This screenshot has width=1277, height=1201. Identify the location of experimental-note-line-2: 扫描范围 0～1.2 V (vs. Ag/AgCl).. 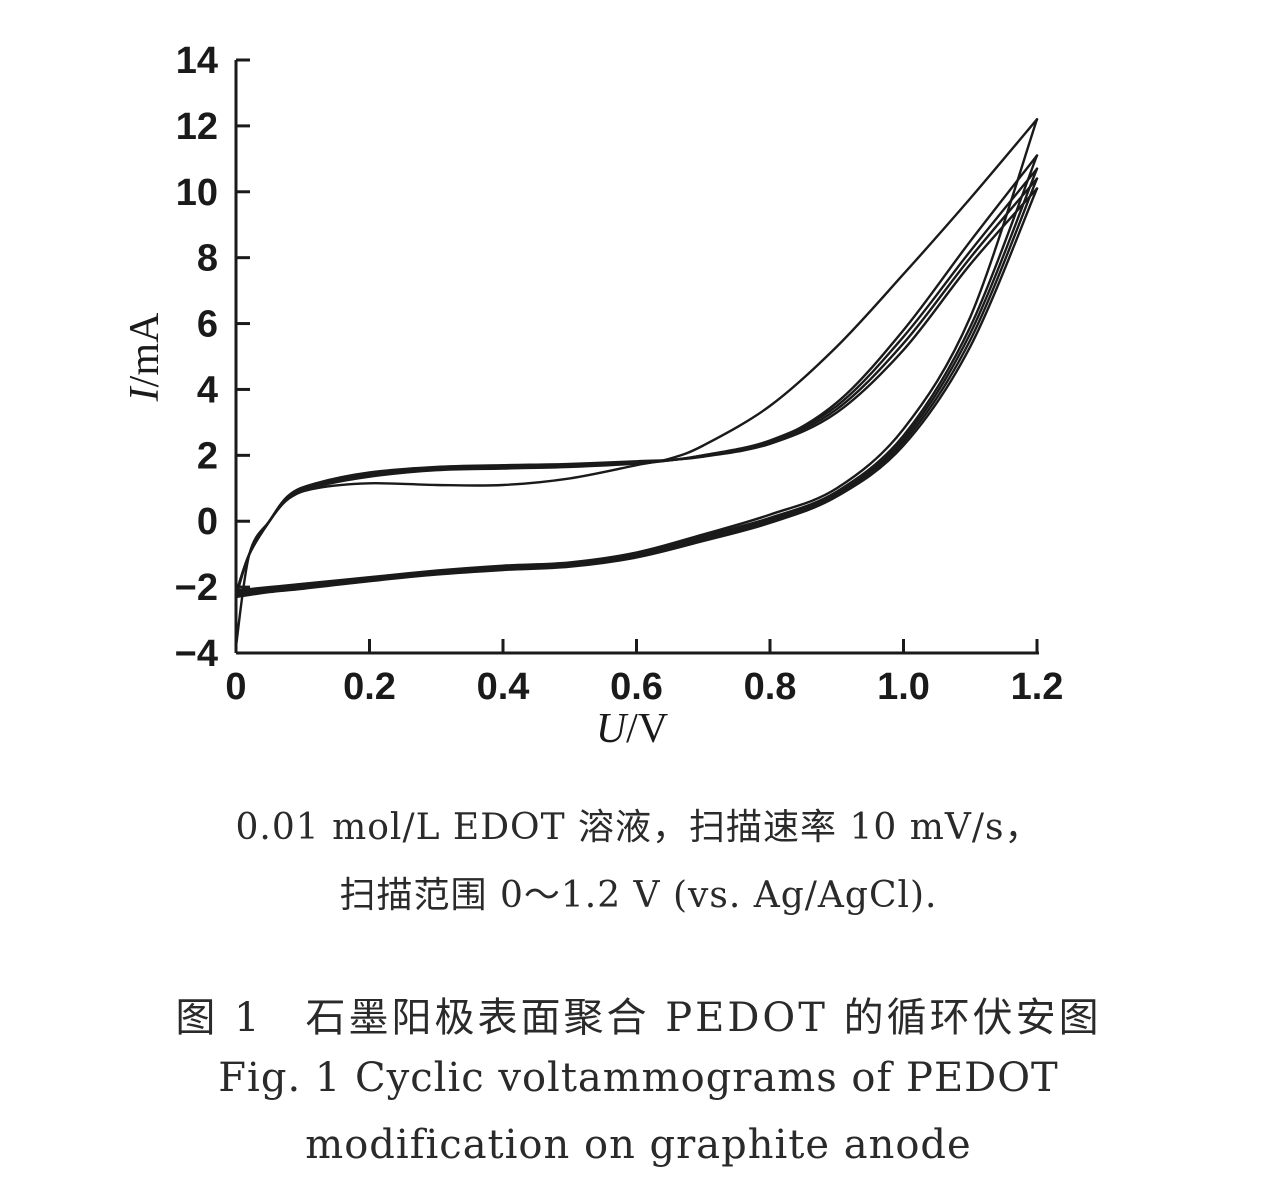
(638, 895).